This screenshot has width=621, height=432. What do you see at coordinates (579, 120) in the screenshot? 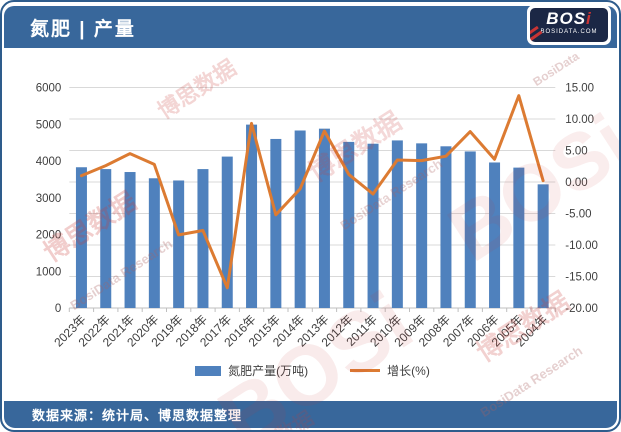
I see `right-axis-tick-label: 10.00` at bounding box center [579, 120].